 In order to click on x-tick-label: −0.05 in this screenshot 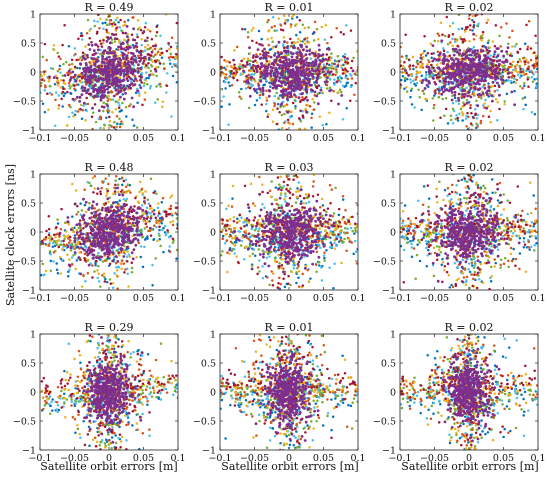, I will do `click(74, 138)`.